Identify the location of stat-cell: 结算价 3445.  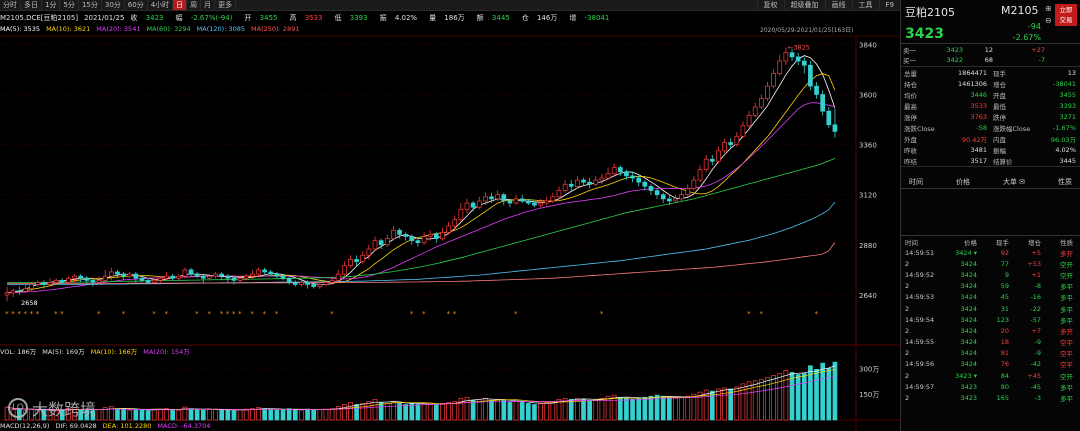
(1034, 160).